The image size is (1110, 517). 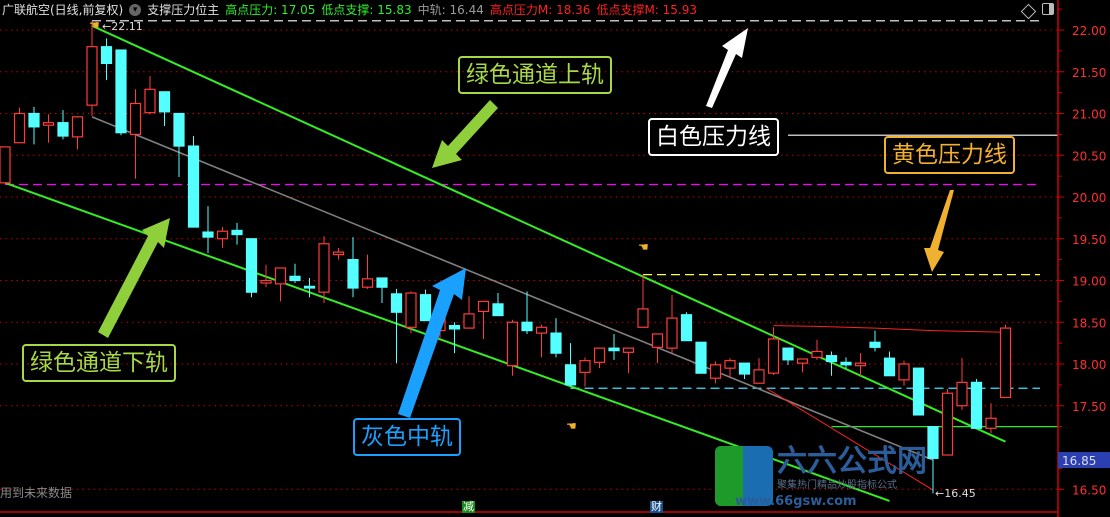 I want to click on event-tag-jian: 减, so click(x=468, y=506).